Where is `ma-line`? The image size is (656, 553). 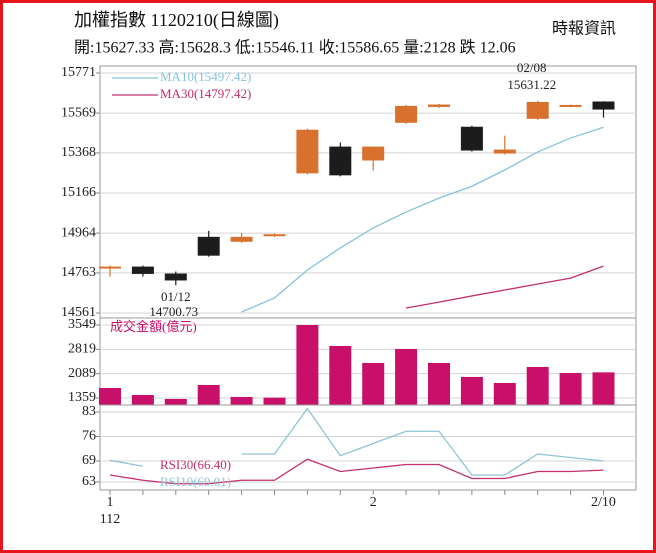
ma-line is located at coordinates (504, 287).